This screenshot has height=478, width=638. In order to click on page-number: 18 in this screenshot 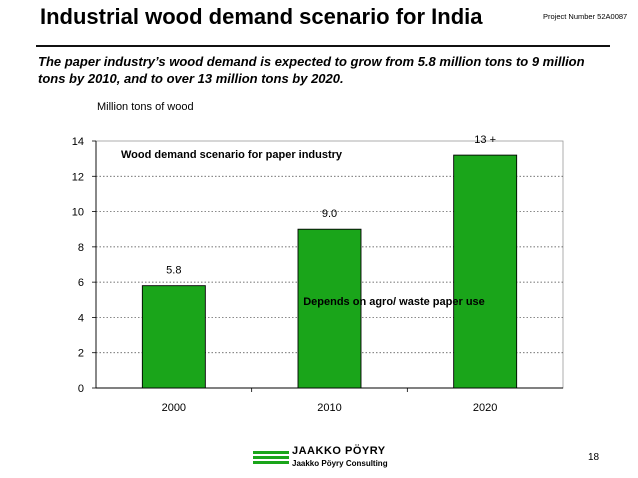, I will do `click(594, 457)`.